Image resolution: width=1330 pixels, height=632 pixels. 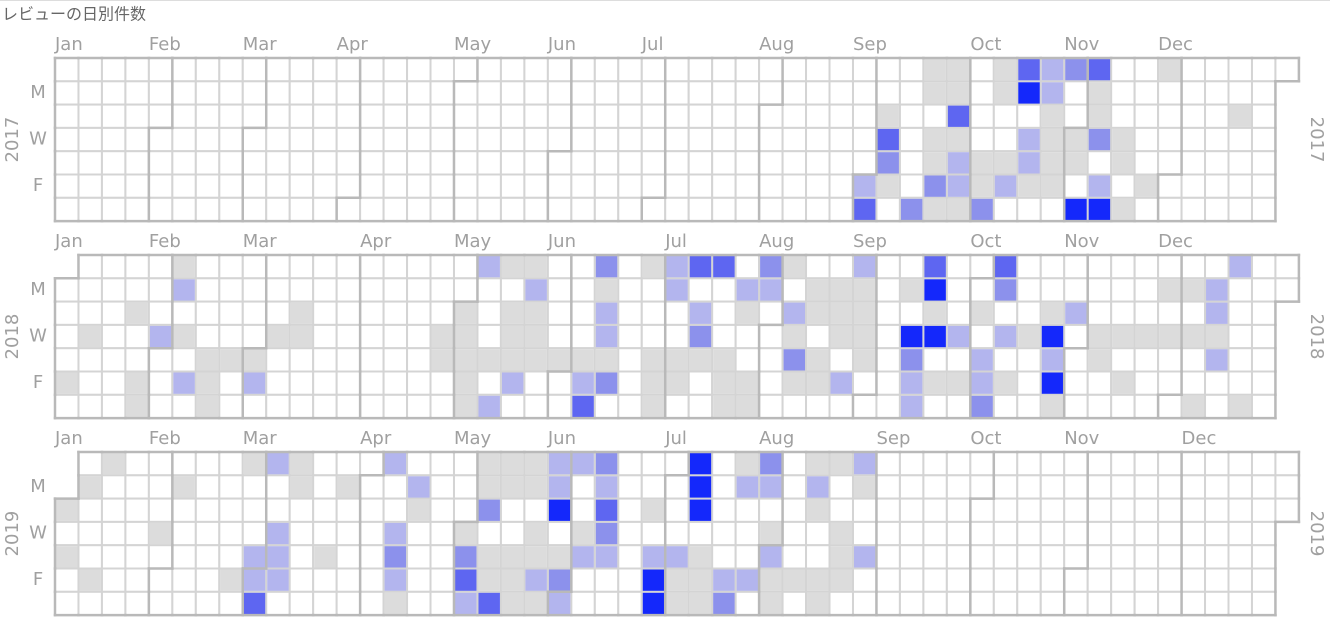 I want to click on month-label: Oct, so click(x=985, y=44).